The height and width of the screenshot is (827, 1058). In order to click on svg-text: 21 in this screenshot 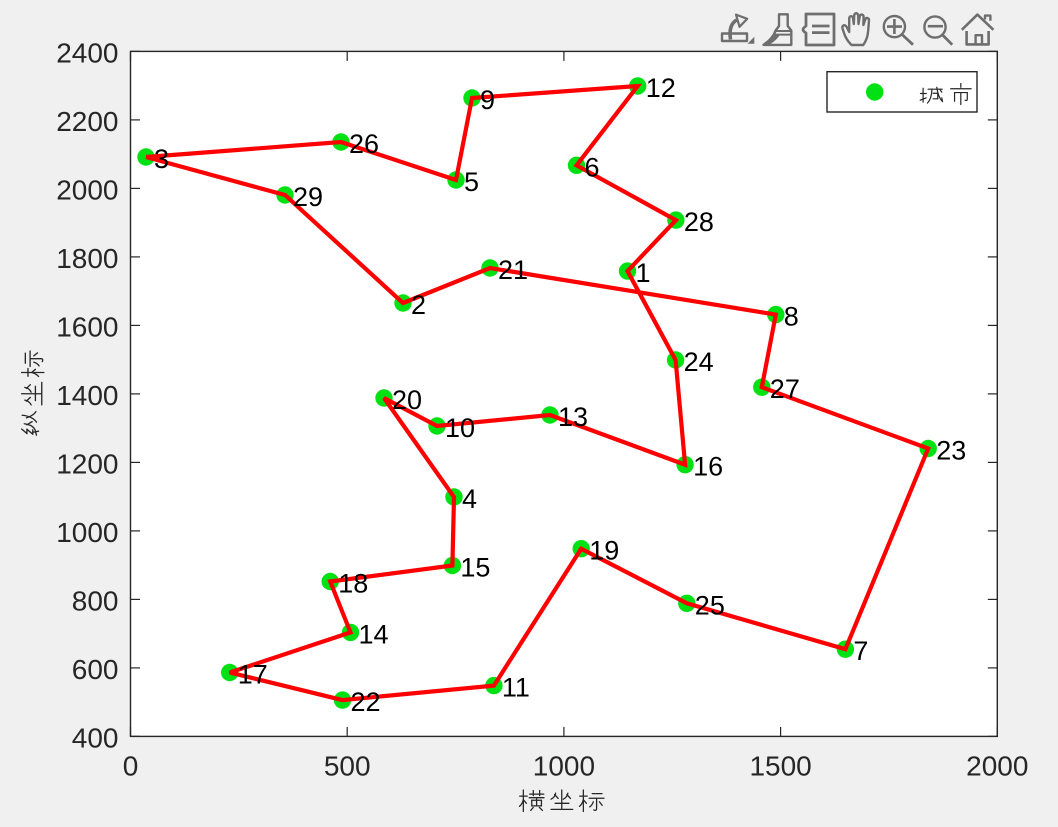, I will do `click(513, 270)`.